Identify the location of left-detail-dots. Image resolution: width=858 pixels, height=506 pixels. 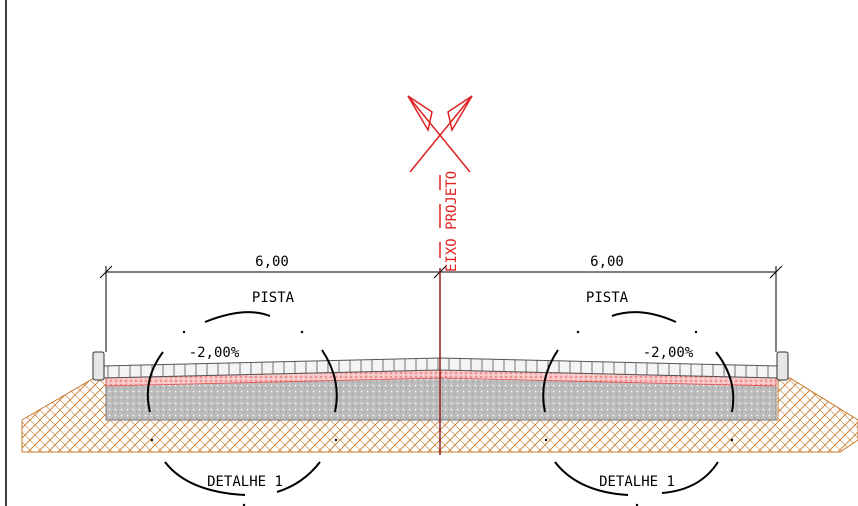
(244, 418).